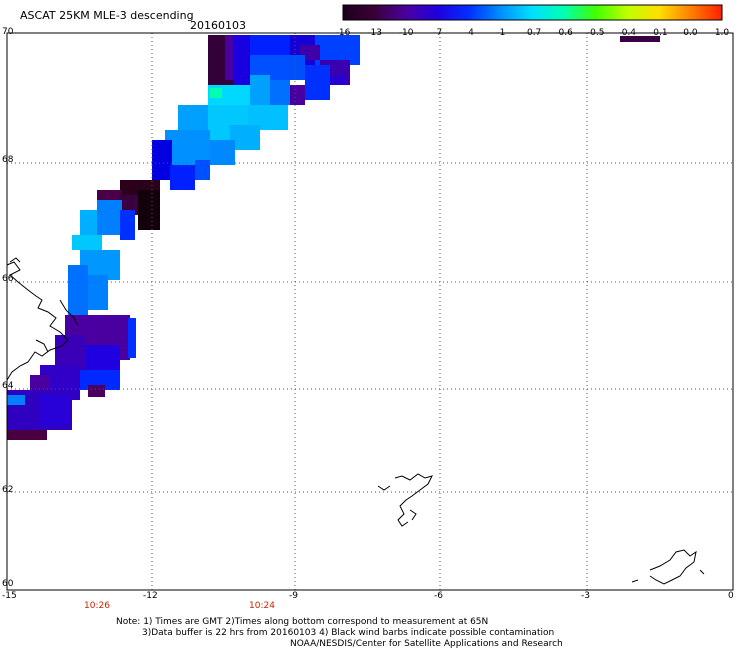 This screenshot has height=650, width=740. I want to click on lat-label-70: 70, so click(8, 32).